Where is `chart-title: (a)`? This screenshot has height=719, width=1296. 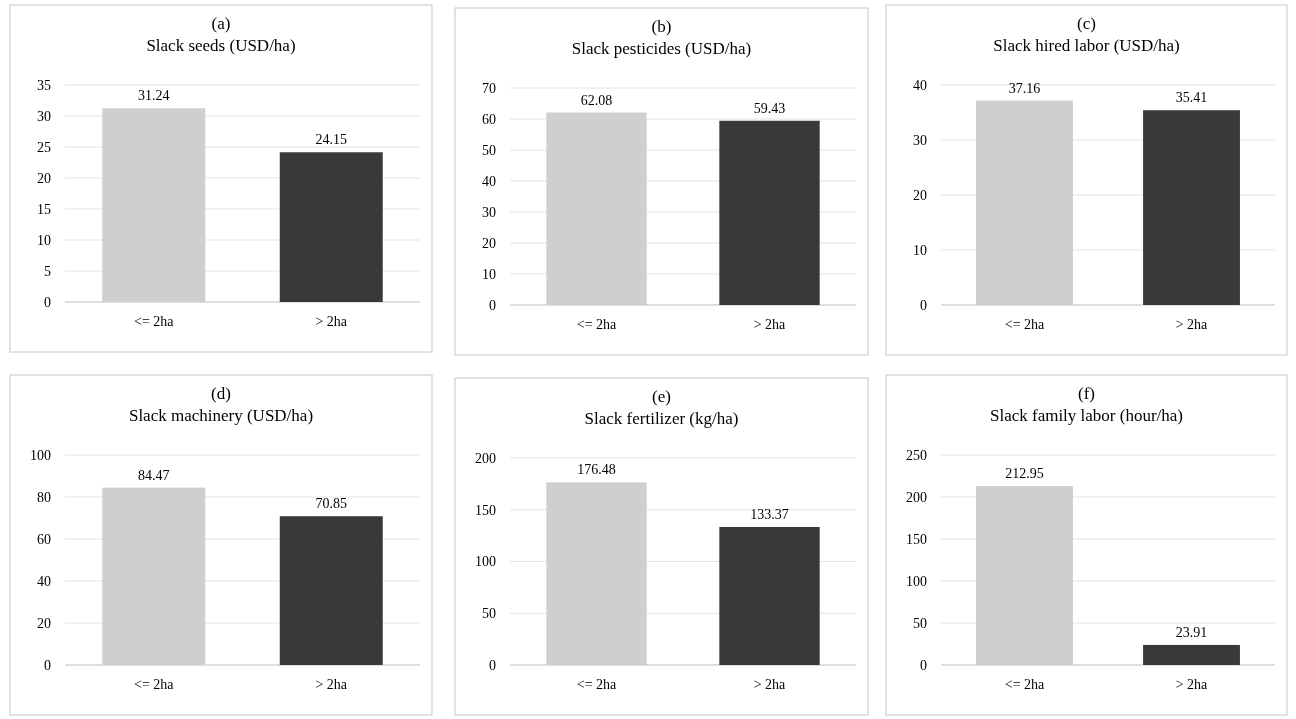
chart-title: (a) is located at coordinates (221, 23).